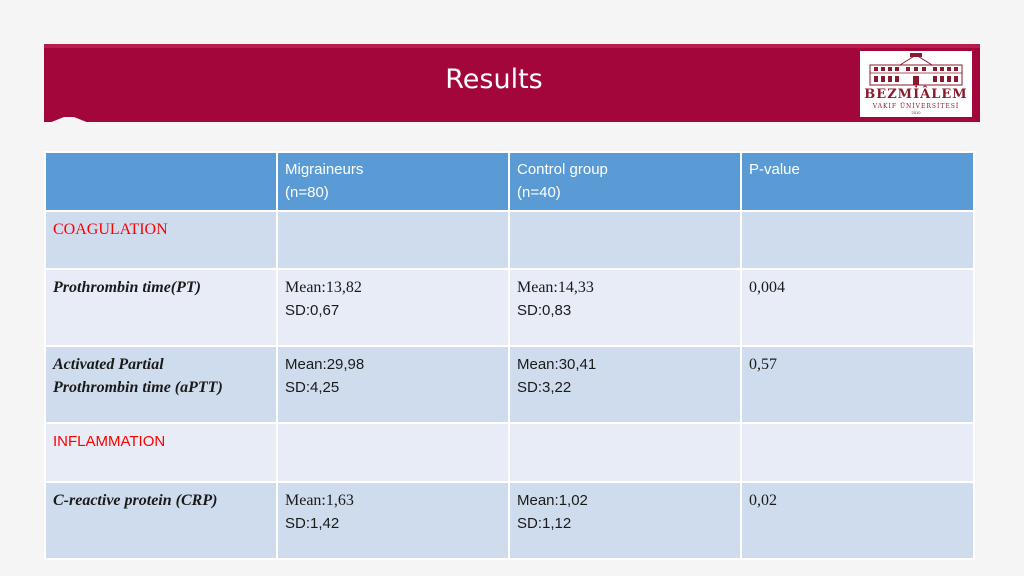 This screenshot has height=576, width=1024. Describe the element at coordinates (138, 387) in the screenshot. I see `row-label-aptt-line2: Prothrombin time (aPTT)` at that location.